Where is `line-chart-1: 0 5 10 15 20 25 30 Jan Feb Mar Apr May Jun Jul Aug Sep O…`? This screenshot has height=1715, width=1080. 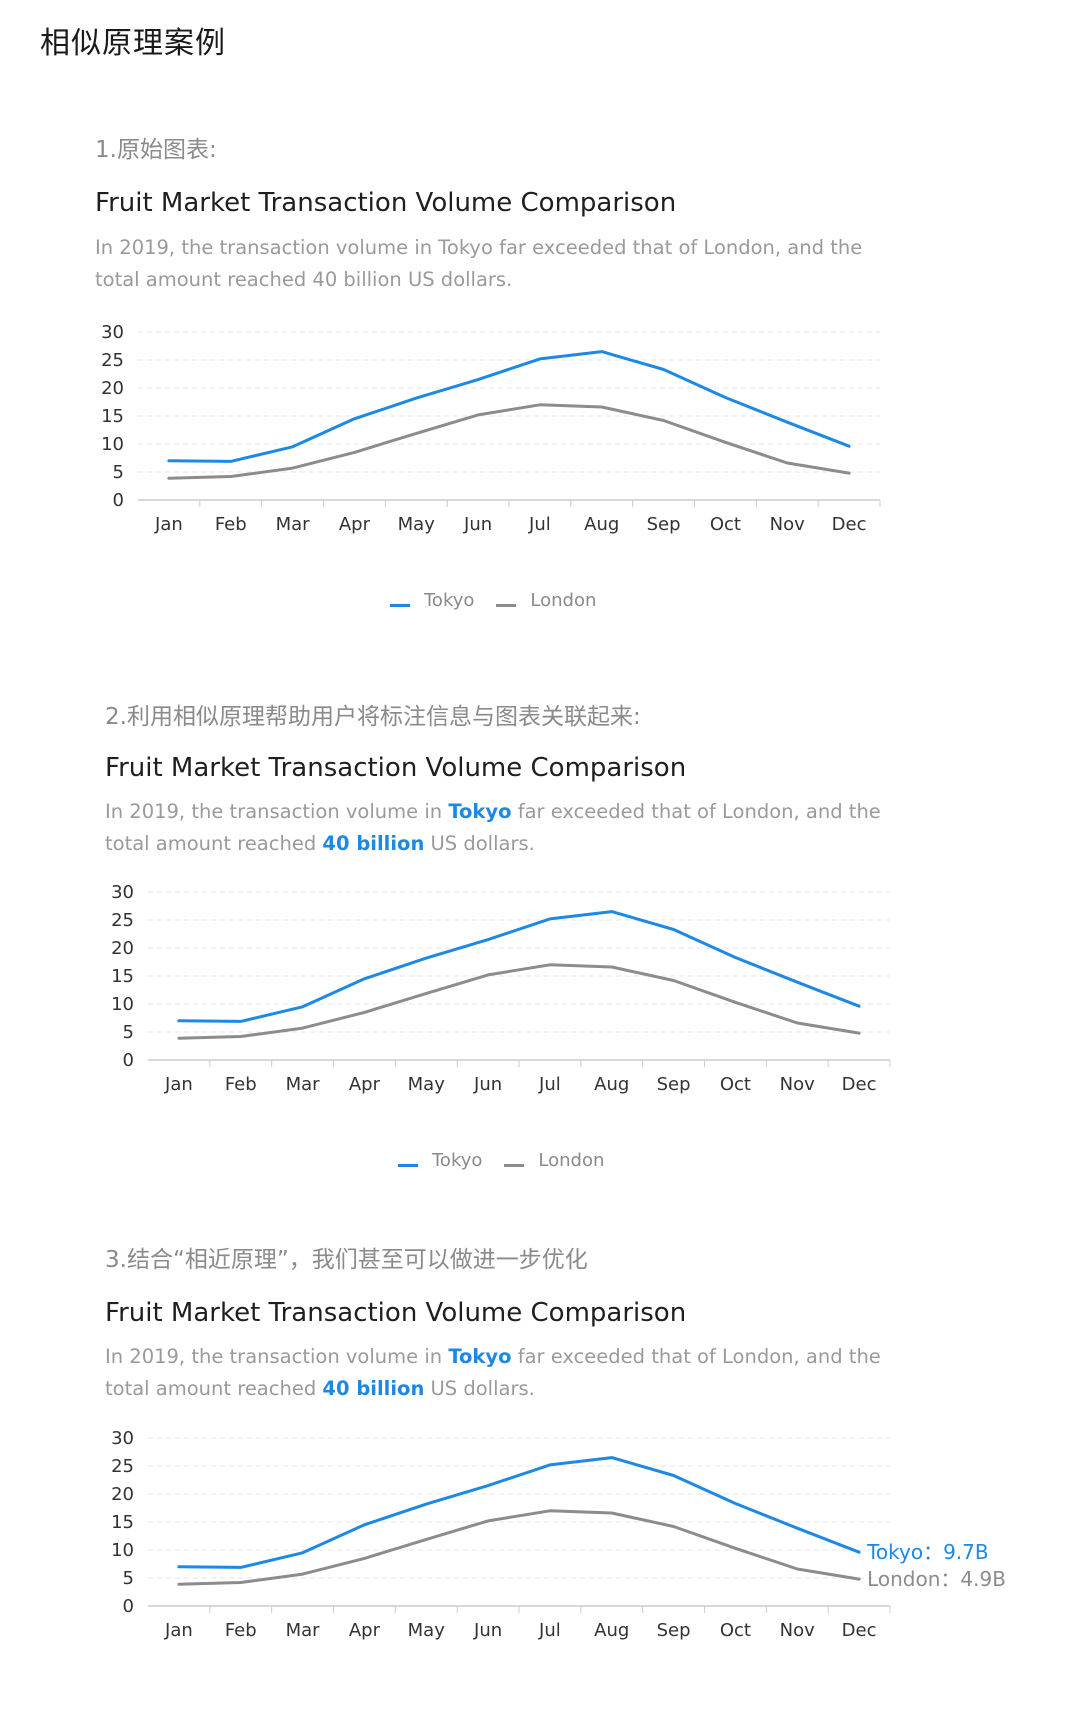 line-chart-1: 0 5 10 15 20 25 30 Jan Feb Mar Apr May Jun Jul Aug Sep O… is located at coordinates (491, 428).